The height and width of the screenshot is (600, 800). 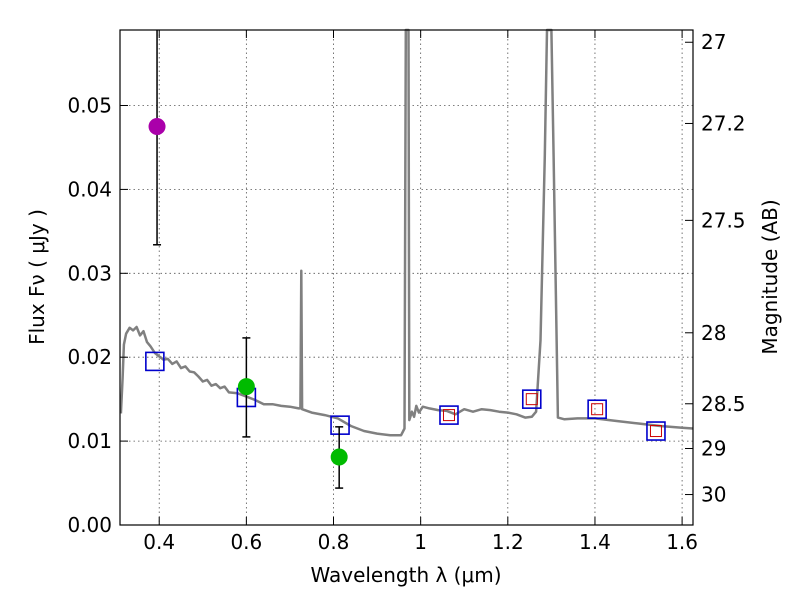 What do you see at coordinates (508, 542) in the screenshot?
I see `x-tick-label: 1.2` at bounding box center [508, 542].